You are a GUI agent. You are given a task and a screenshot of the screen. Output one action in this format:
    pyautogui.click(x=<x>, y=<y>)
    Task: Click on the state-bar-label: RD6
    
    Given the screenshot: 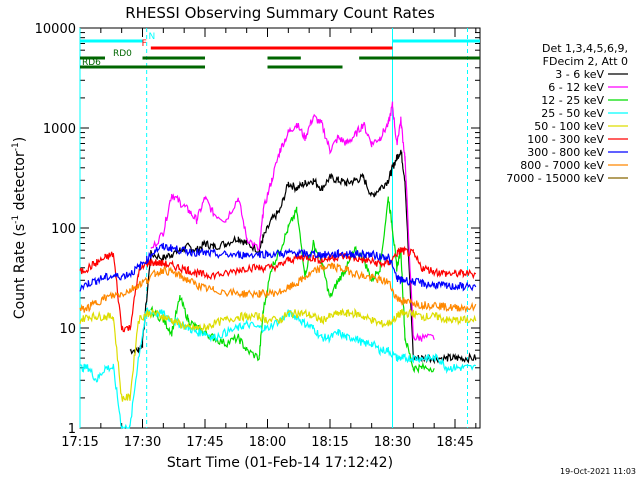 What is the action you would take?
    pyautogui.click(x=91, y=63)
    